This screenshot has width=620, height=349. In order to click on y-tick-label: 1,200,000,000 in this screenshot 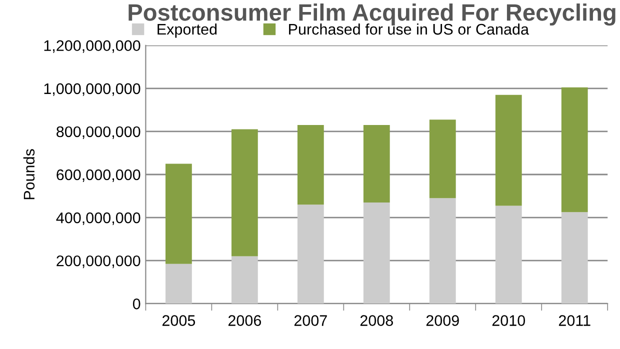, I will do `click(92, 46)`.